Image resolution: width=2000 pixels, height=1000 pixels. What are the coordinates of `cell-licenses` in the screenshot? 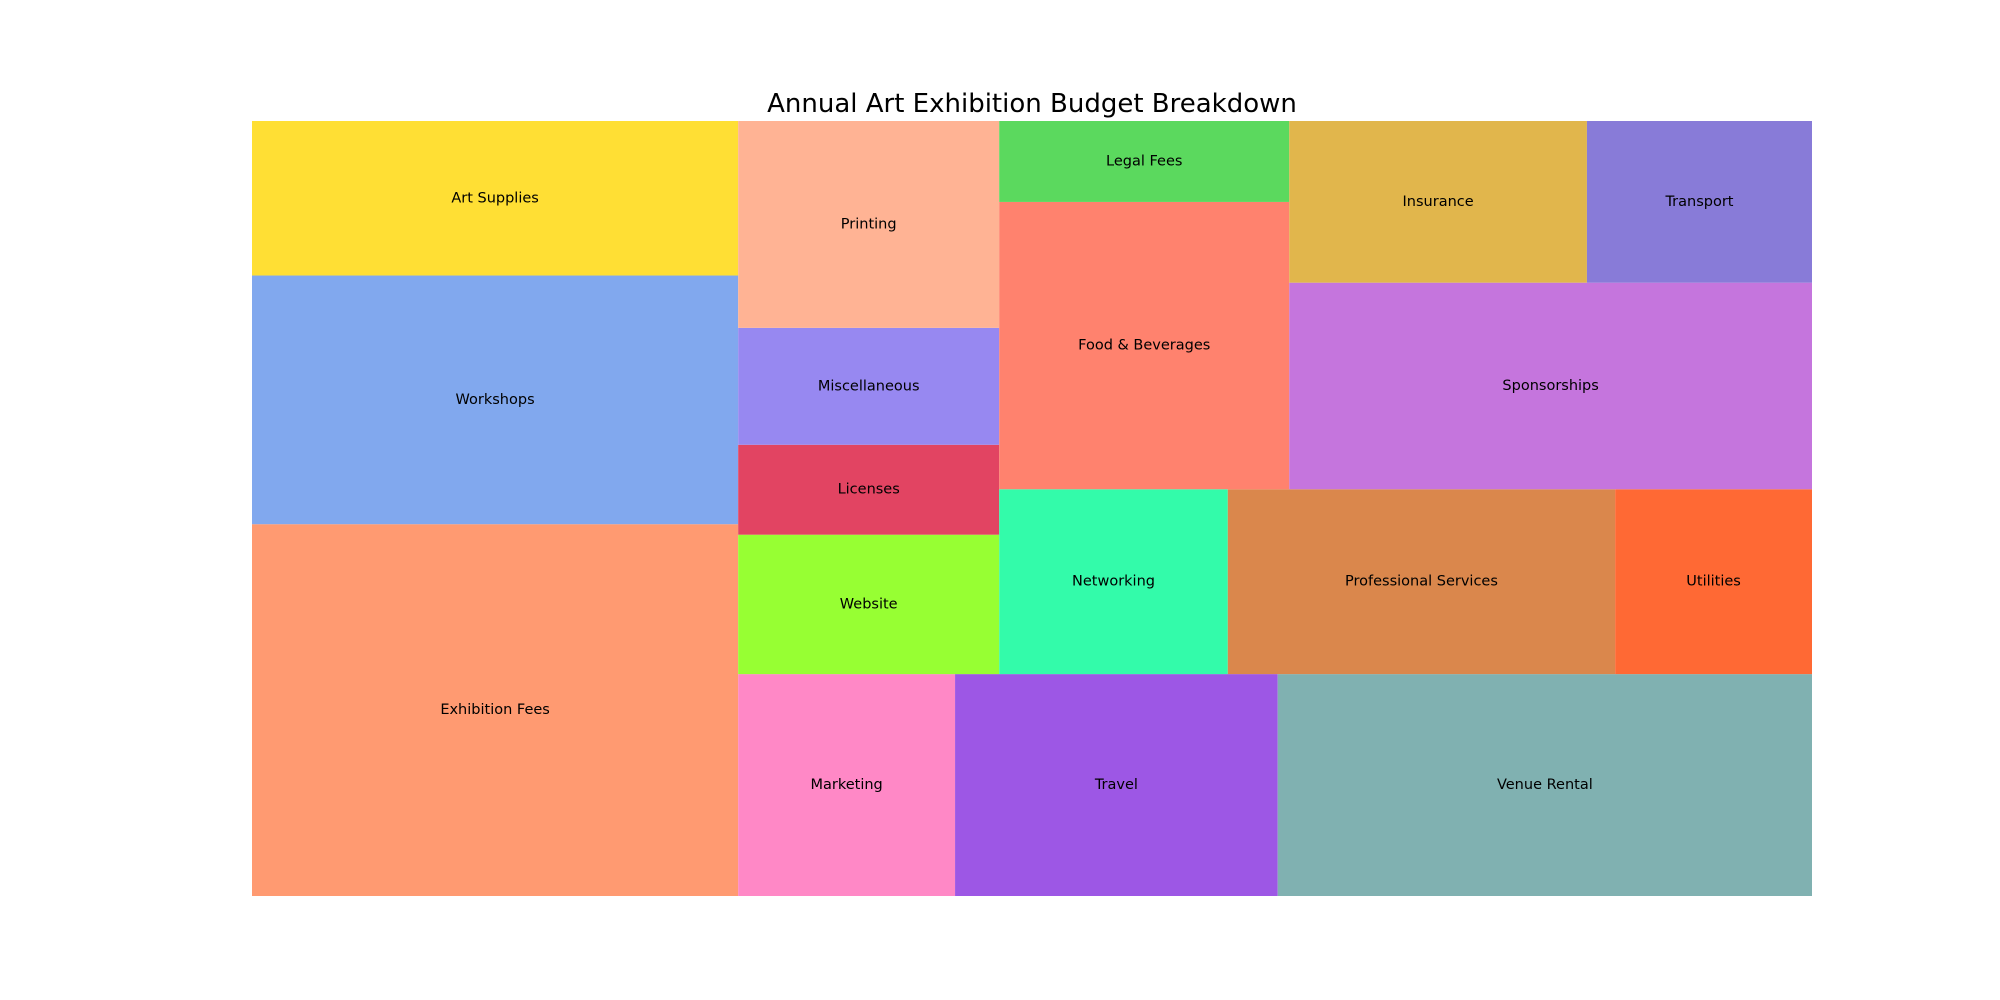 It's located at (869, 489).